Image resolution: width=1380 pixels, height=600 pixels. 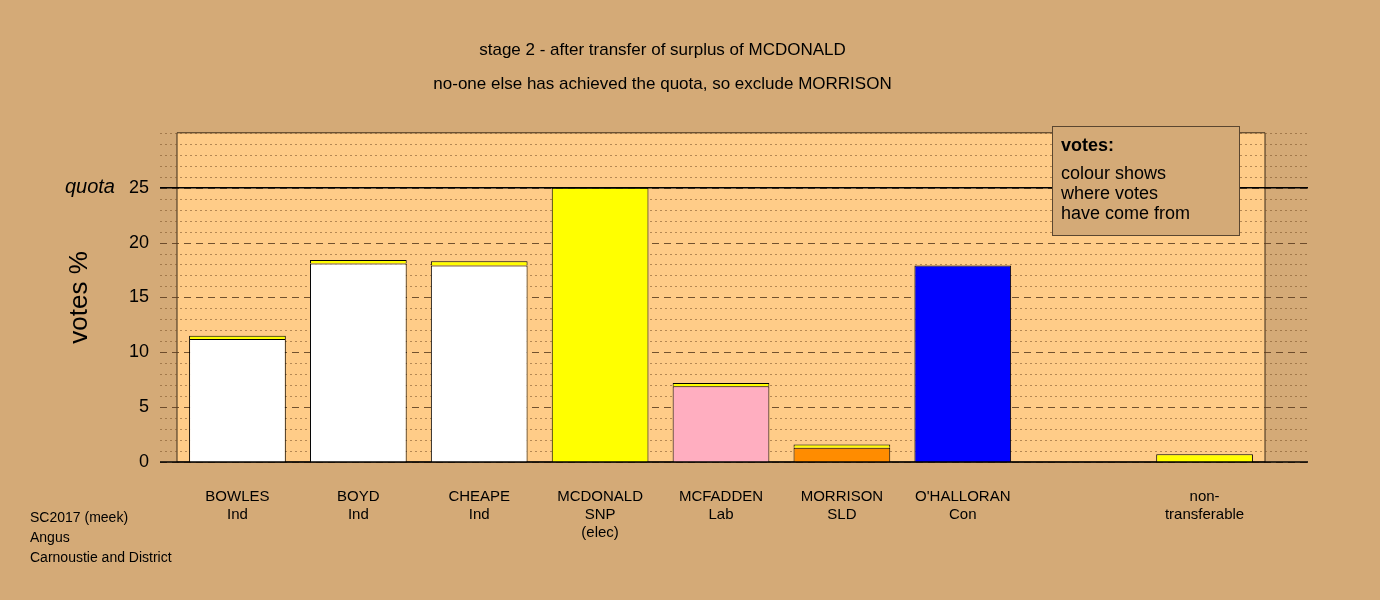 I want to click on y-axis-title: votes %, so click(x=77, y=297).